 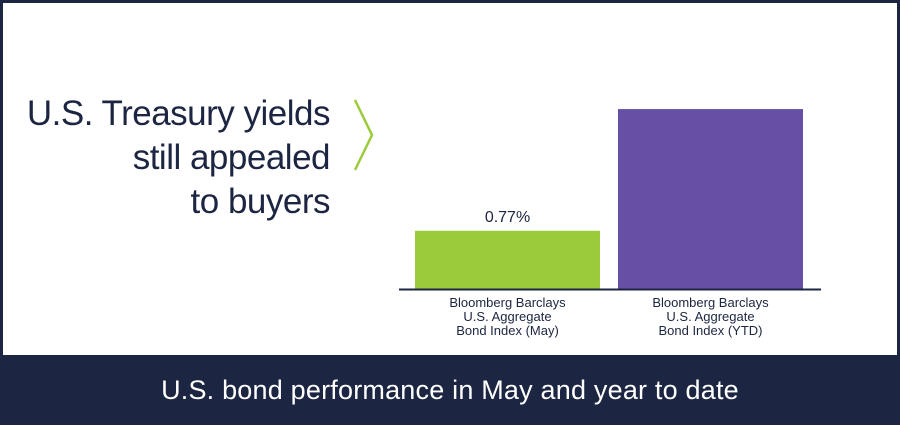 What do you see at coordinates (178, 113) in the screenshot?
I see `headline-line-1: U.S. Treasury yields` at bounding box center [178, 113].